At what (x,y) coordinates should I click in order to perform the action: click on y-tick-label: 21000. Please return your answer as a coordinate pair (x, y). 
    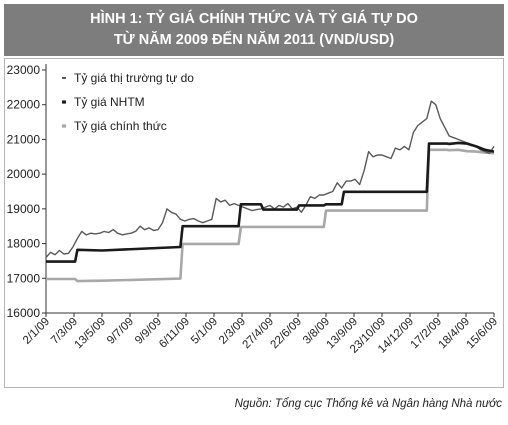
    Looking at the image, I should click on (24, 139).